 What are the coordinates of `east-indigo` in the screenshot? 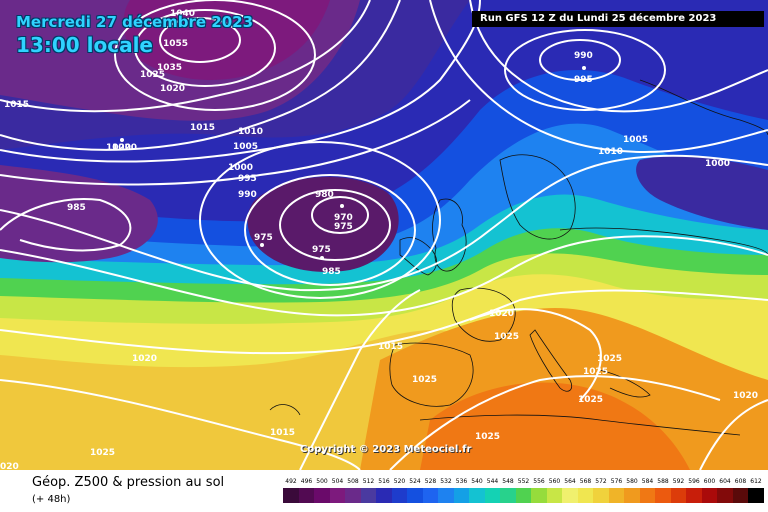 It's located at (702, 192).